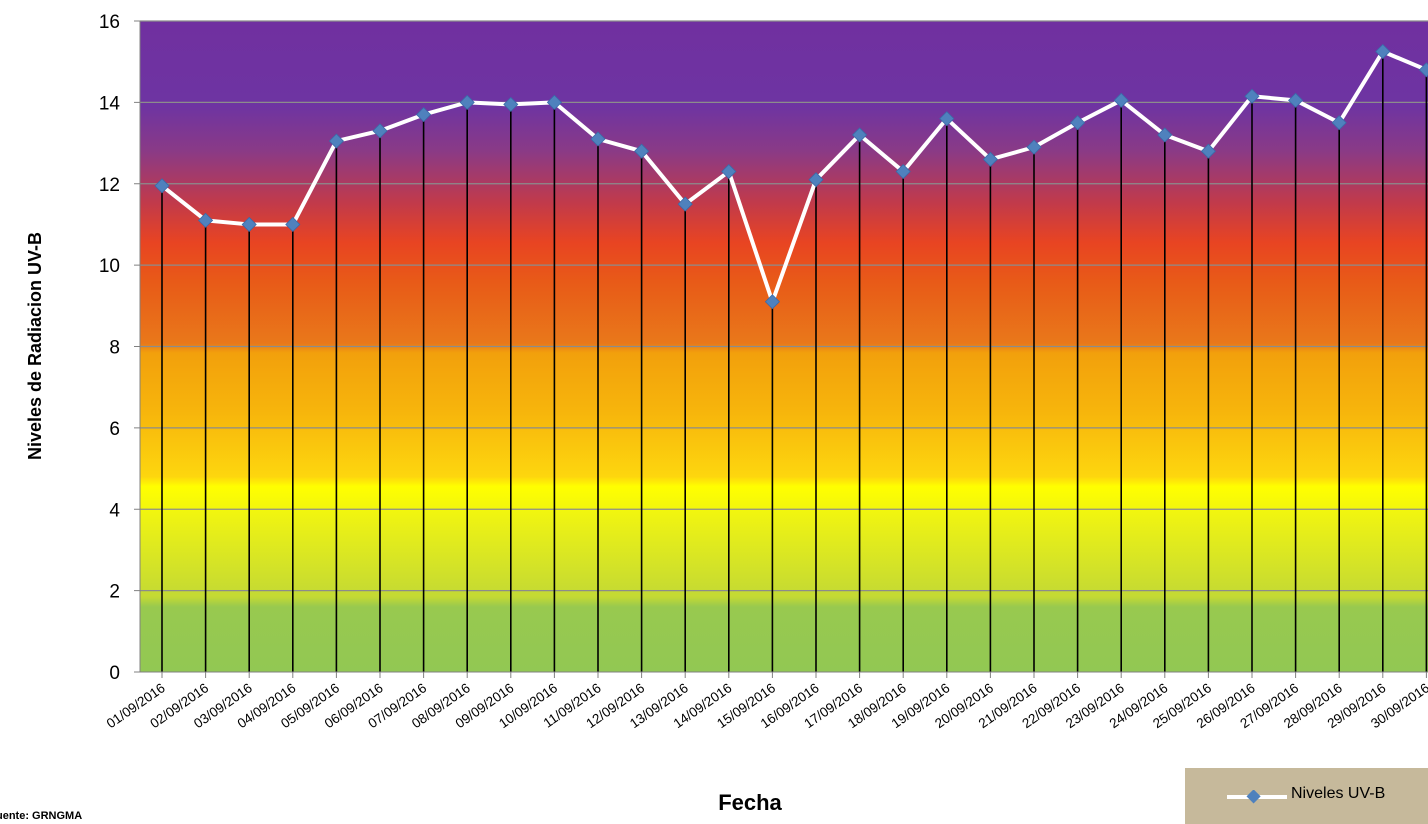 Image resolution: width=1428 pixels, height=824 pixels. I want to click on legend: Niveles UV-B, so click(1306, 796).